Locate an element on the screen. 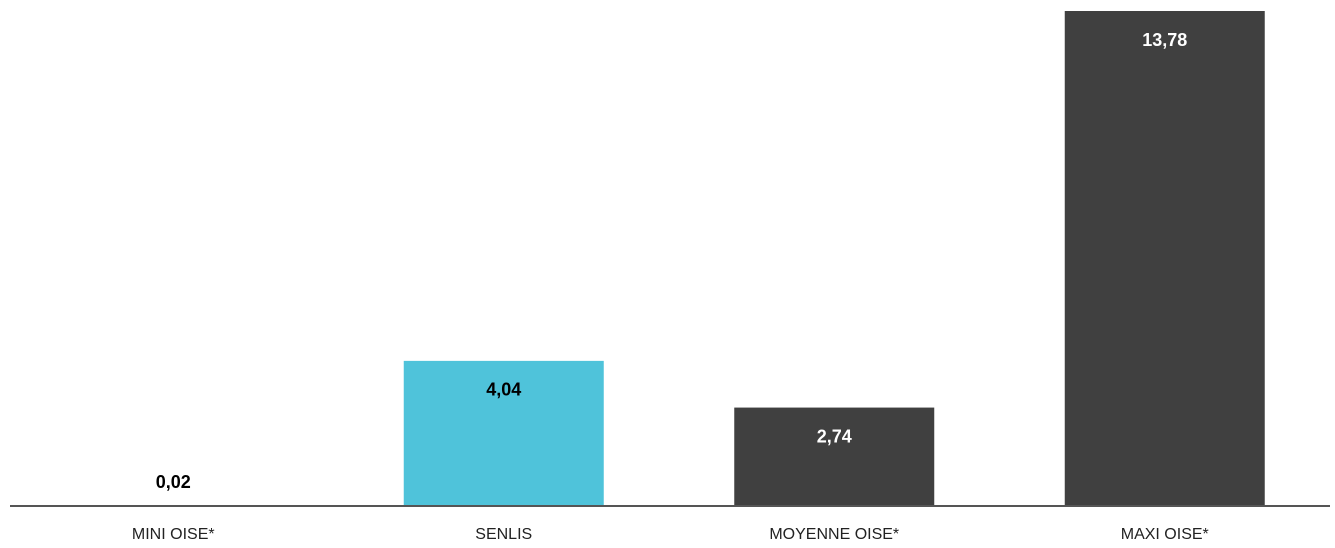 This screenshot has width=1335, height=548. value-label: 13,78 is located at coordinates (1164, 40).